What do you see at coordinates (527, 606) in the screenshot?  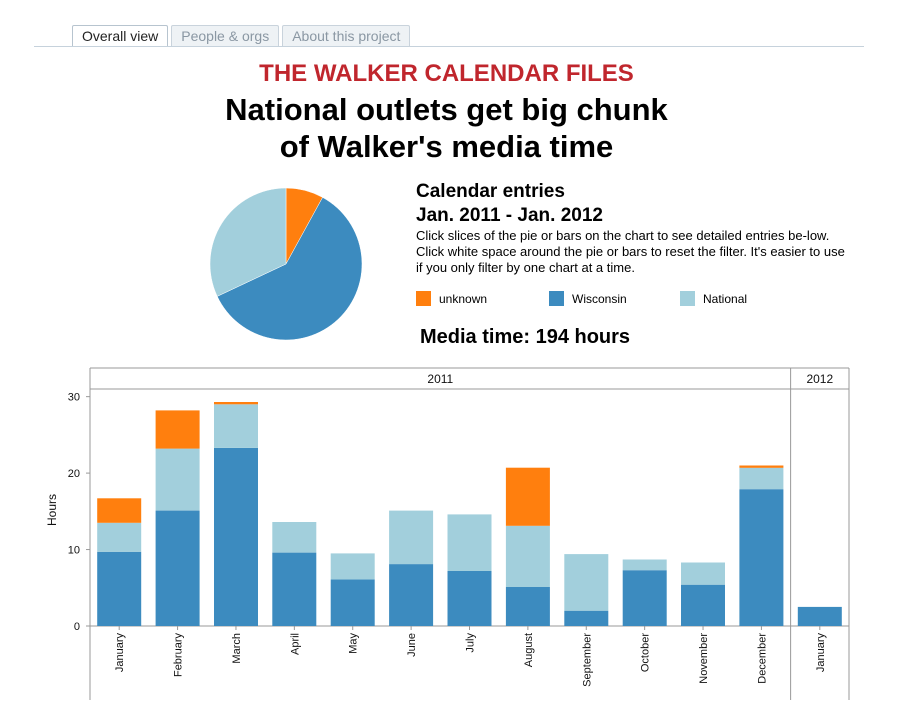 I see `bar-wisconsin-august` at bounding box center [527, 606].